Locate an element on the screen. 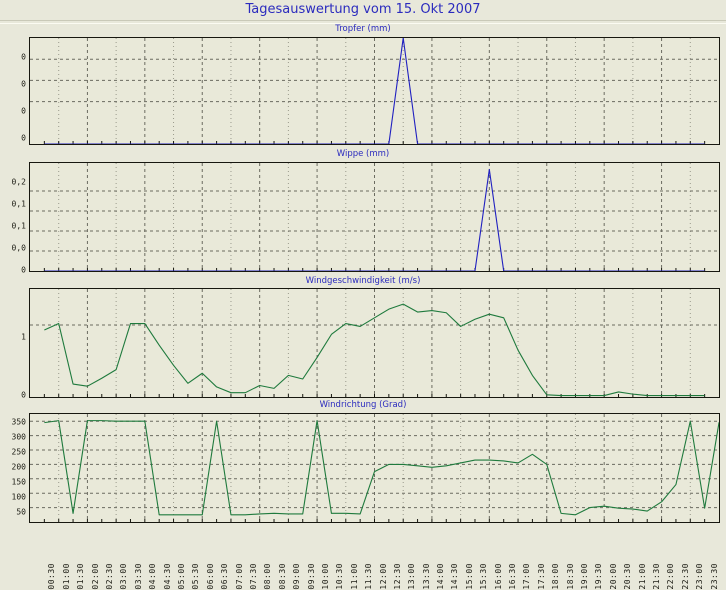 The width and height of the screenshot is (726, 590). x-tick-label: 04:30 is located at coordinates (167, 576).